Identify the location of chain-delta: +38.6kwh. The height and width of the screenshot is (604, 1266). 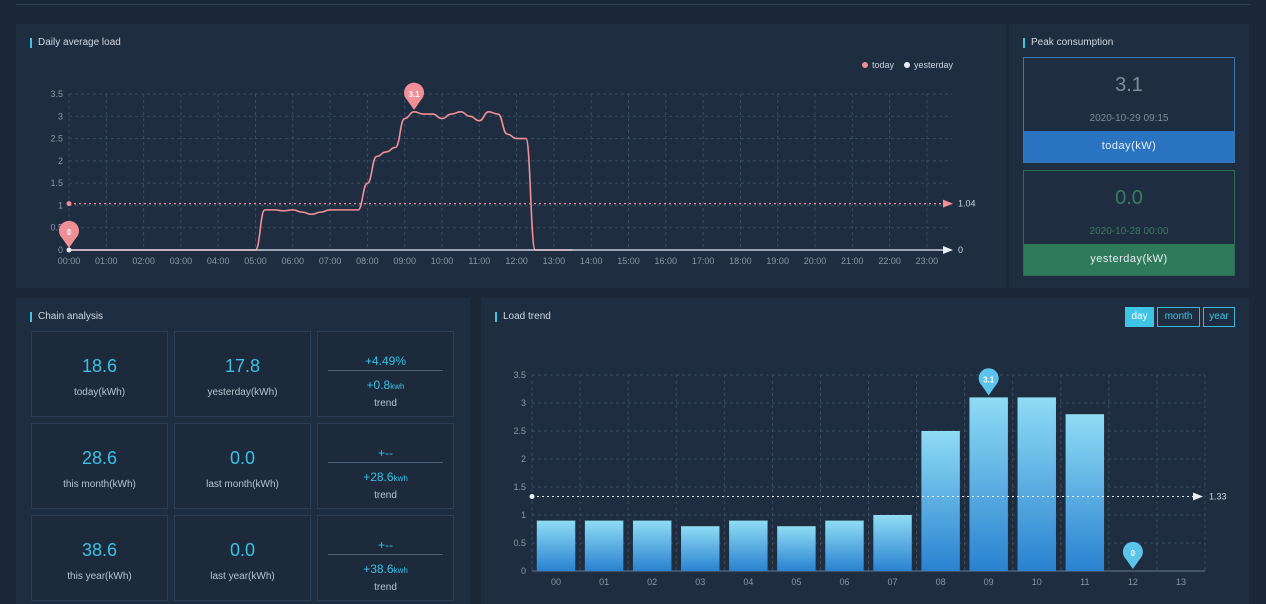
(385, 569).